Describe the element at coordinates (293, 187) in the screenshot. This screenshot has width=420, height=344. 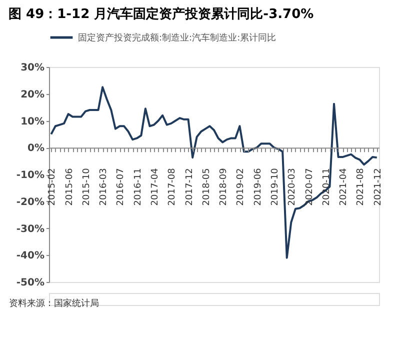
I see `x-tick-label: 2020-03` at that location.